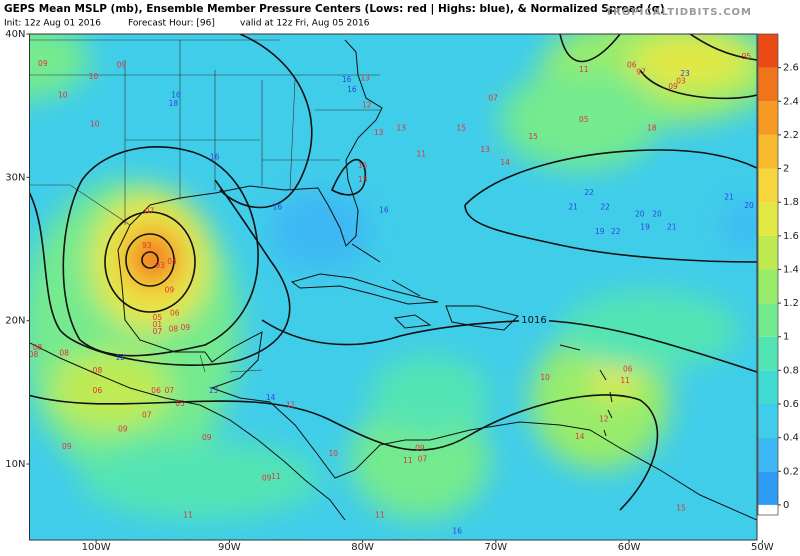 This screenshot has width=800, height=556. Describe the element at coordinates (645, 227) in the screenshot. I see `pressure-center: 19` at that location.